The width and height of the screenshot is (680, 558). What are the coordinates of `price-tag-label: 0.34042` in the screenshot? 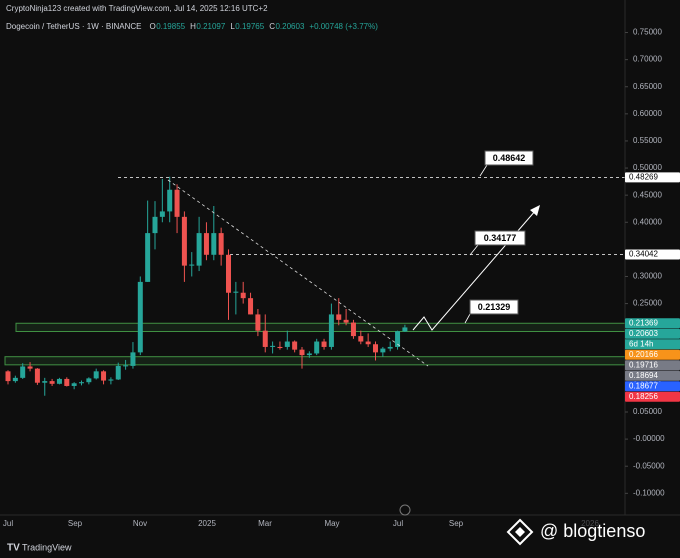 It's located at (643, 254).